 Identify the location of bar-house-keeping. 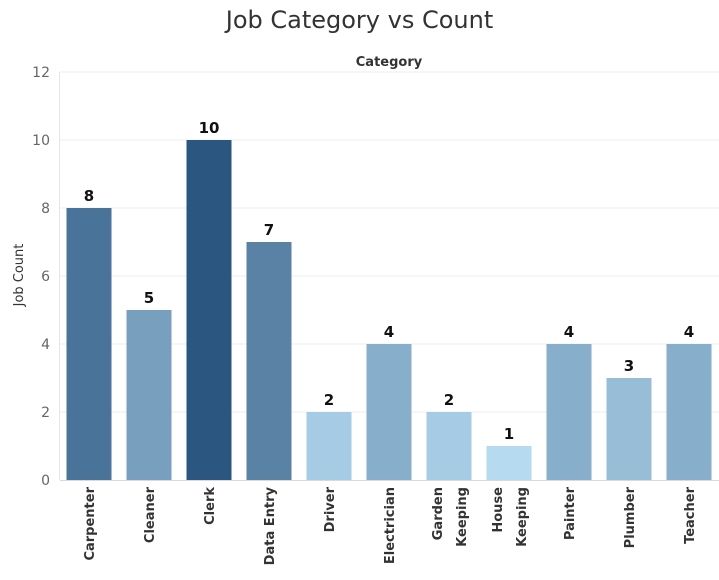
(509, 463).